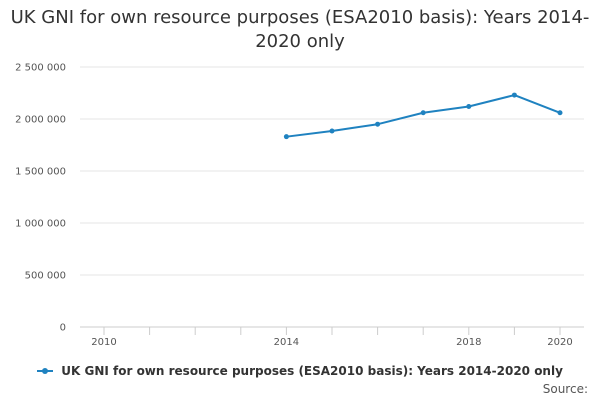  Describe the element at coordinates (468, 342) in the screenshot. I see `x-tick-label: 2018` at that location.